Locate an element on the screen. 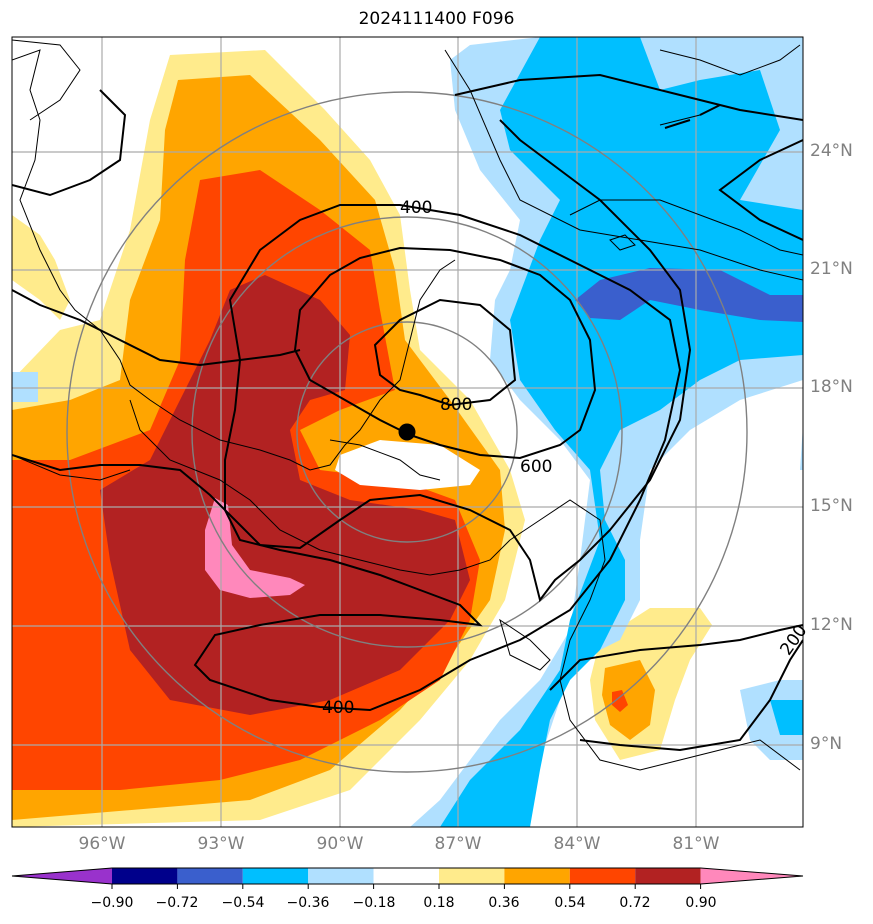 The height and width of the screenshot is (924, 873). contour-200-north is located at coordinates (628, 97).